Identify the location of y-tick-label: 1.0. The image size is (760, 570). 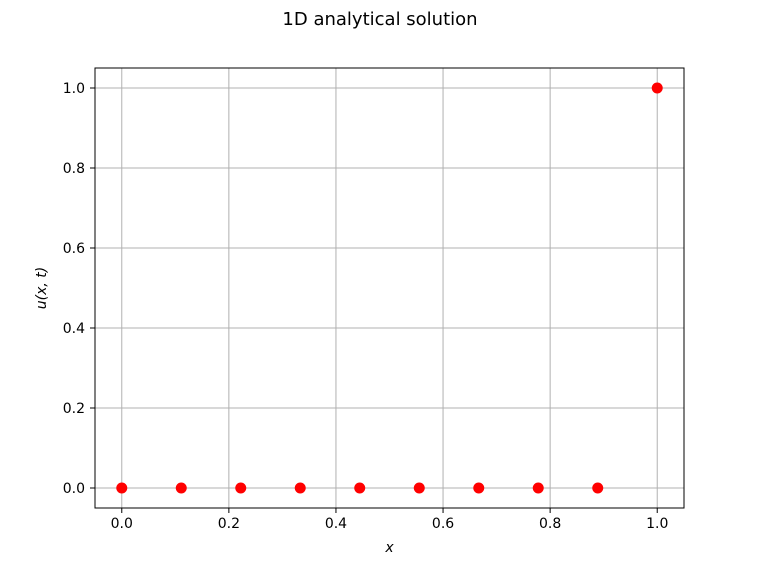
(74, 89).